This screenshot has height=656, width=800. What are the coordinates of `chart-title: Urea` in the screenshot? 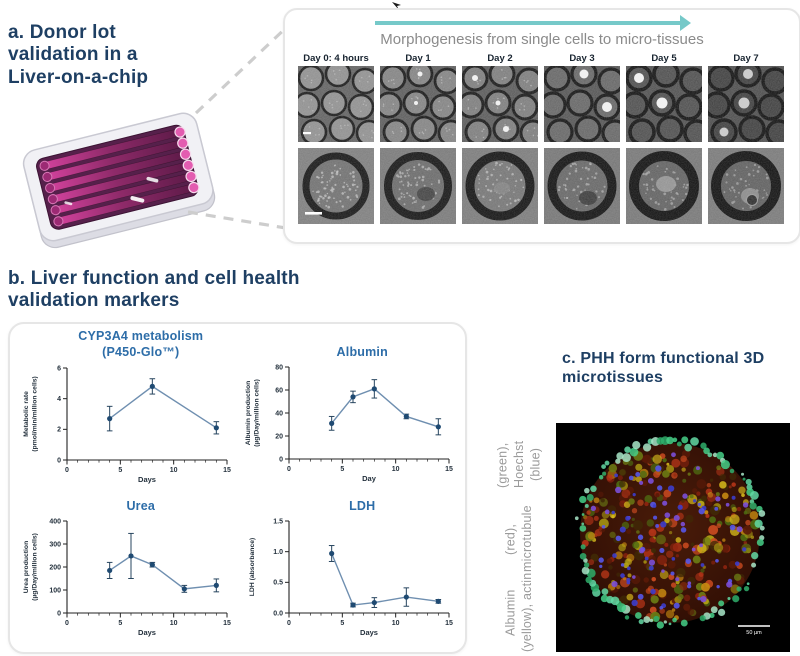 It's located at (126, 505).